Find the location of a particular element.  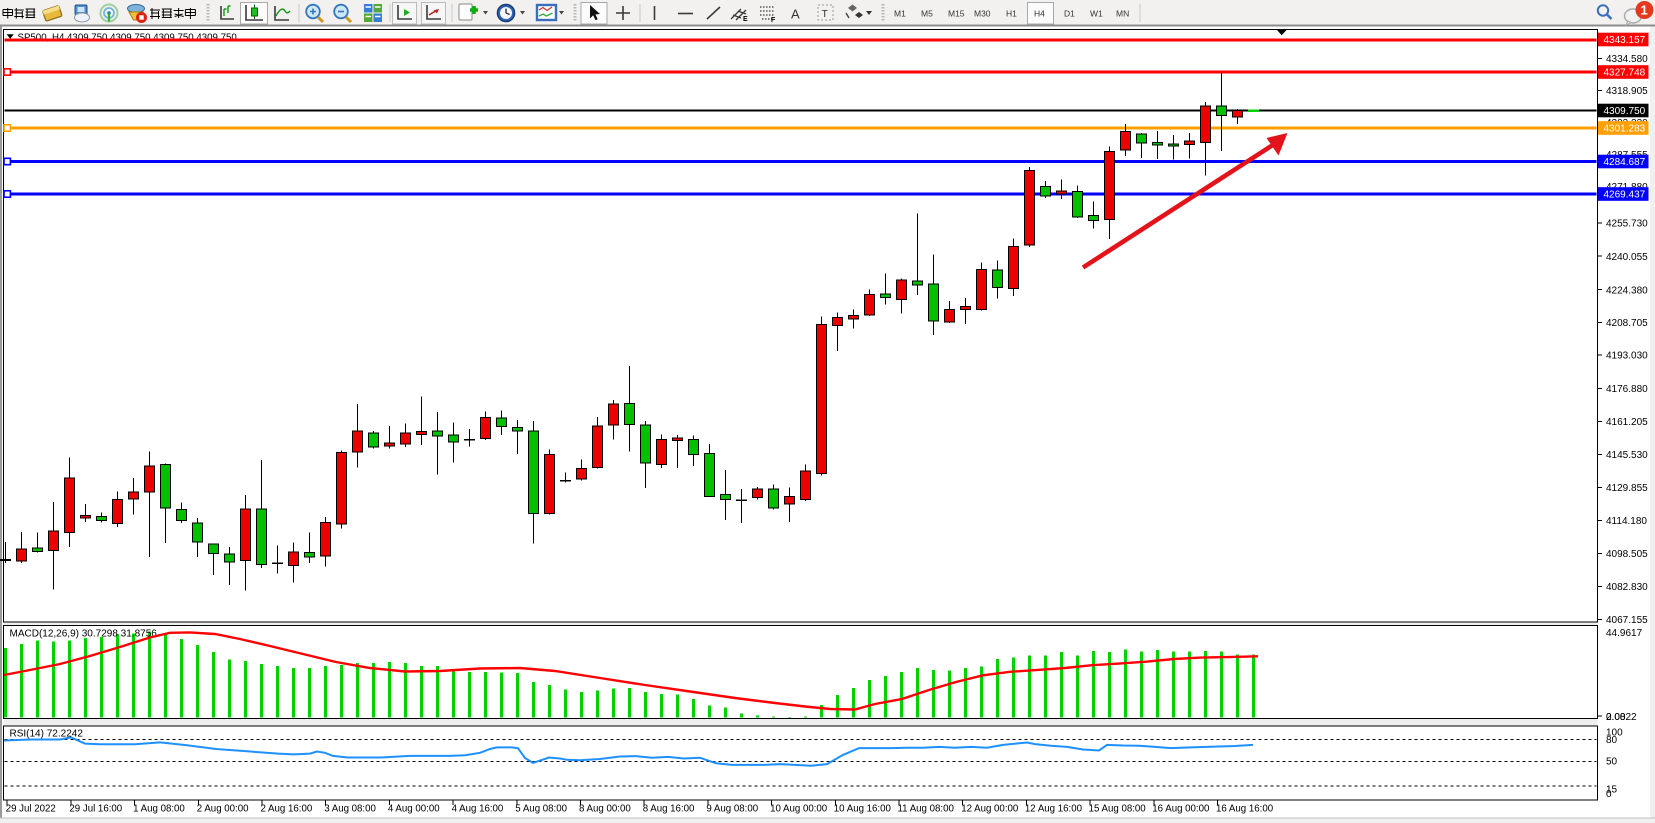

svg-text: 10 Aug 00:00 is located at coordinates (799, 809).